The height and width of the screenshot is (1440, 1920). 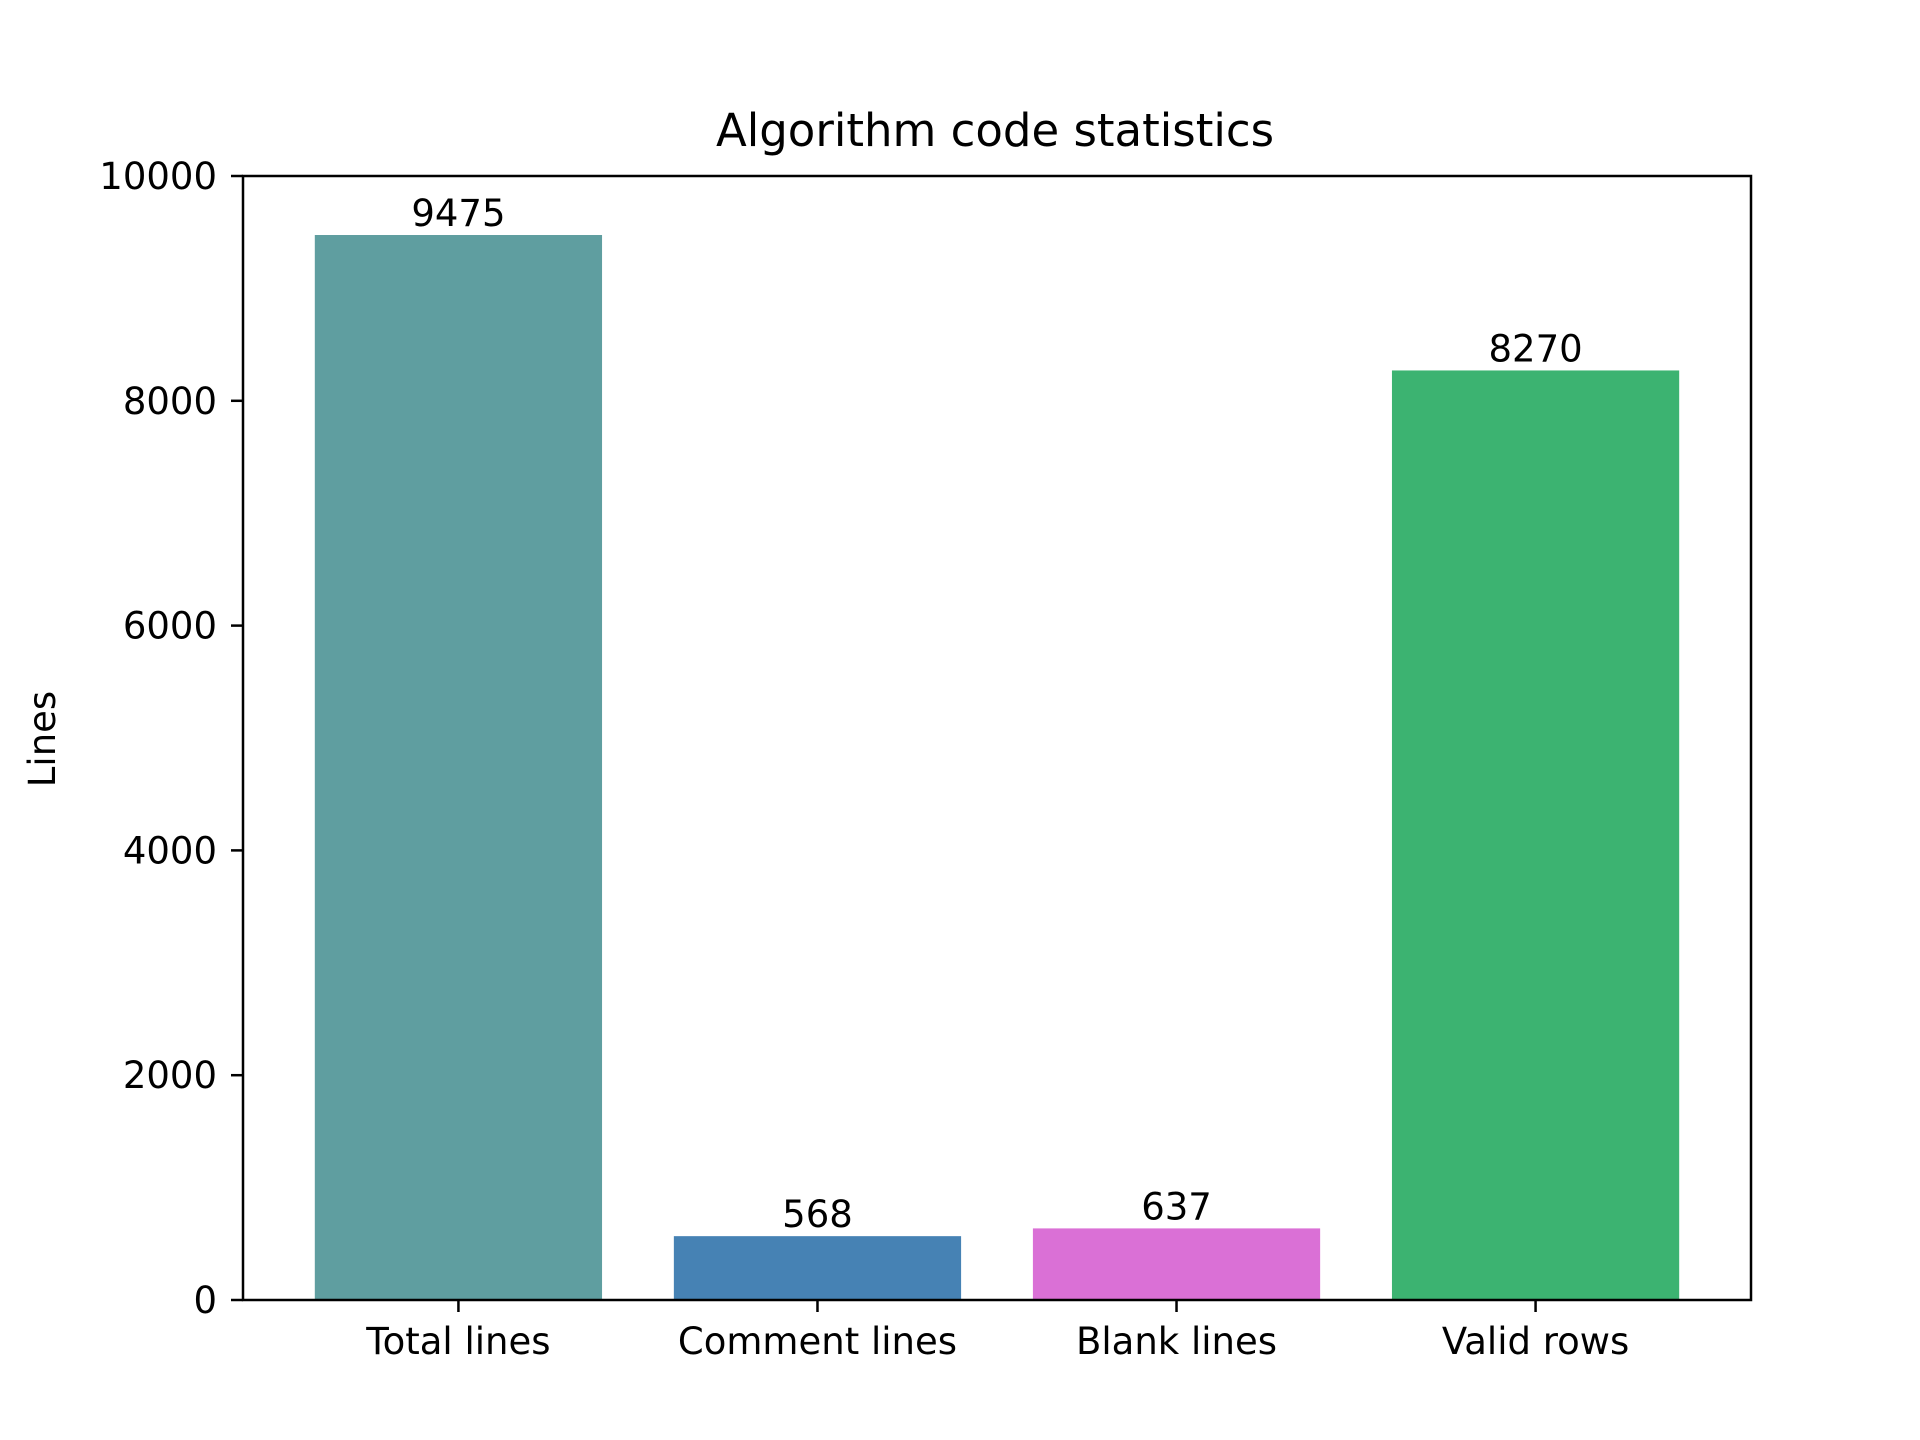 What do you see at coordinates (1176, 1264) in the screenshot?
I see `bar-blank-lines` at bounding box center [1176, 1264].